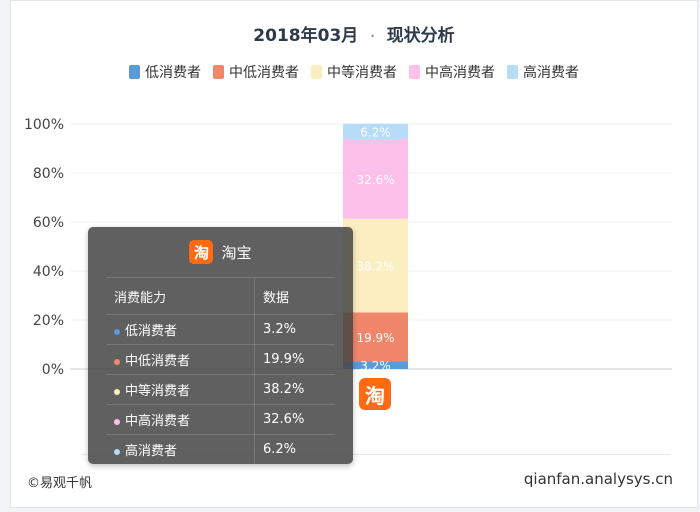 Image resolution: width=700 pixels, height=512 pixels. I want to click on tooltip-row-label: 低消费者, so click(151, 331).